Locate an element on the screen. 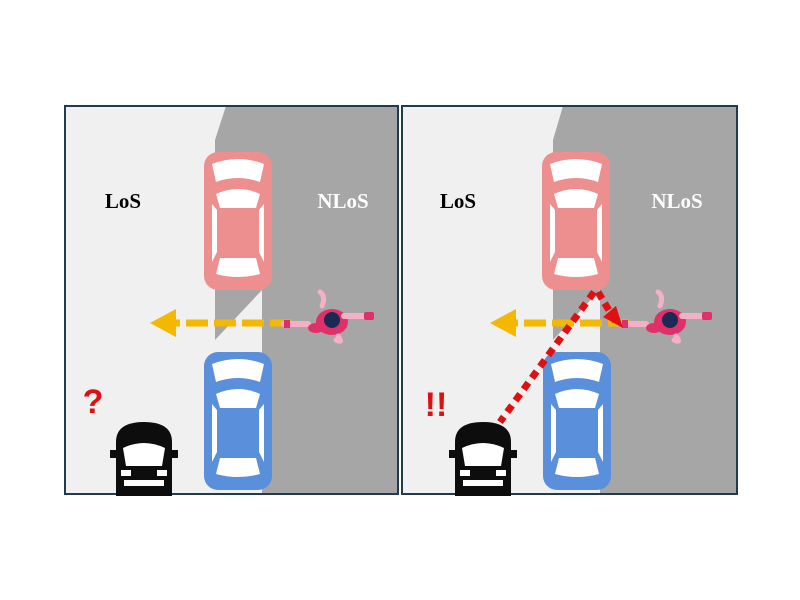  alert-exclamation-mark: !! is located at coordinates (436, 405).